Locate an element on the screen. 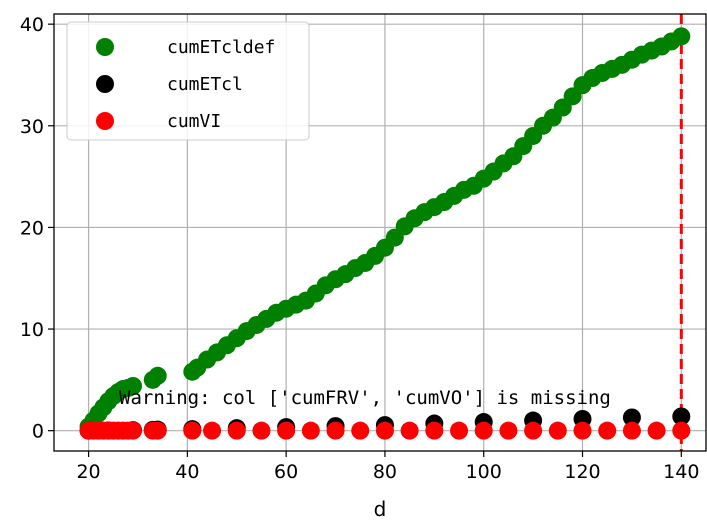  legend: cumETcldef cumETcl cumVI is located at coordinates (188, 81).